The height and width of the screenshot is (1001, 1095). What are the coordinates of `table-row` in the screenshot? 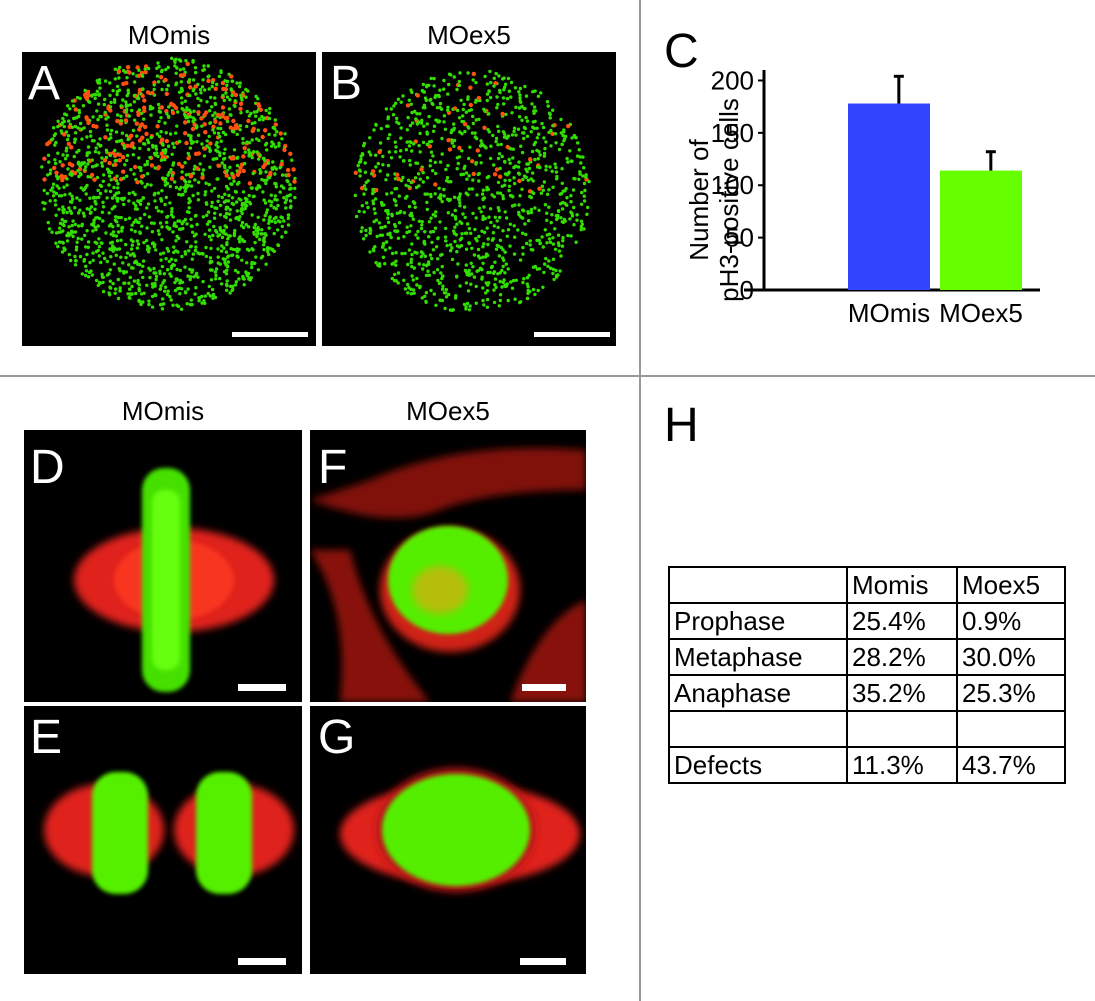 It's located at (867, 729).